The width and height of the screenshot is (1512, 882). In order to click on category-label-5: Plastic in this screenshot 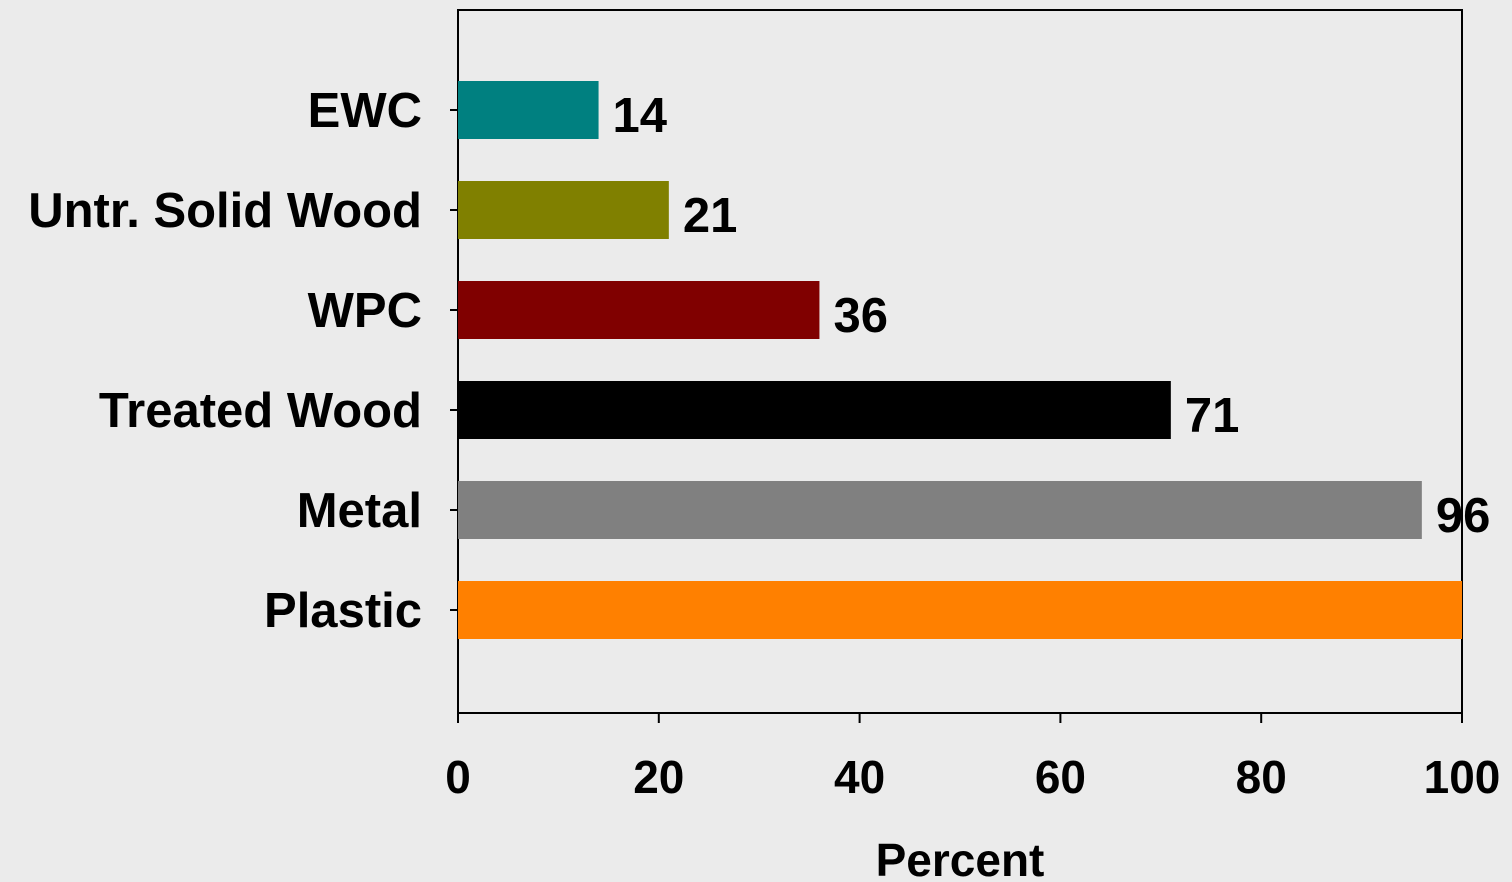, I will do `click(343, 611)`.